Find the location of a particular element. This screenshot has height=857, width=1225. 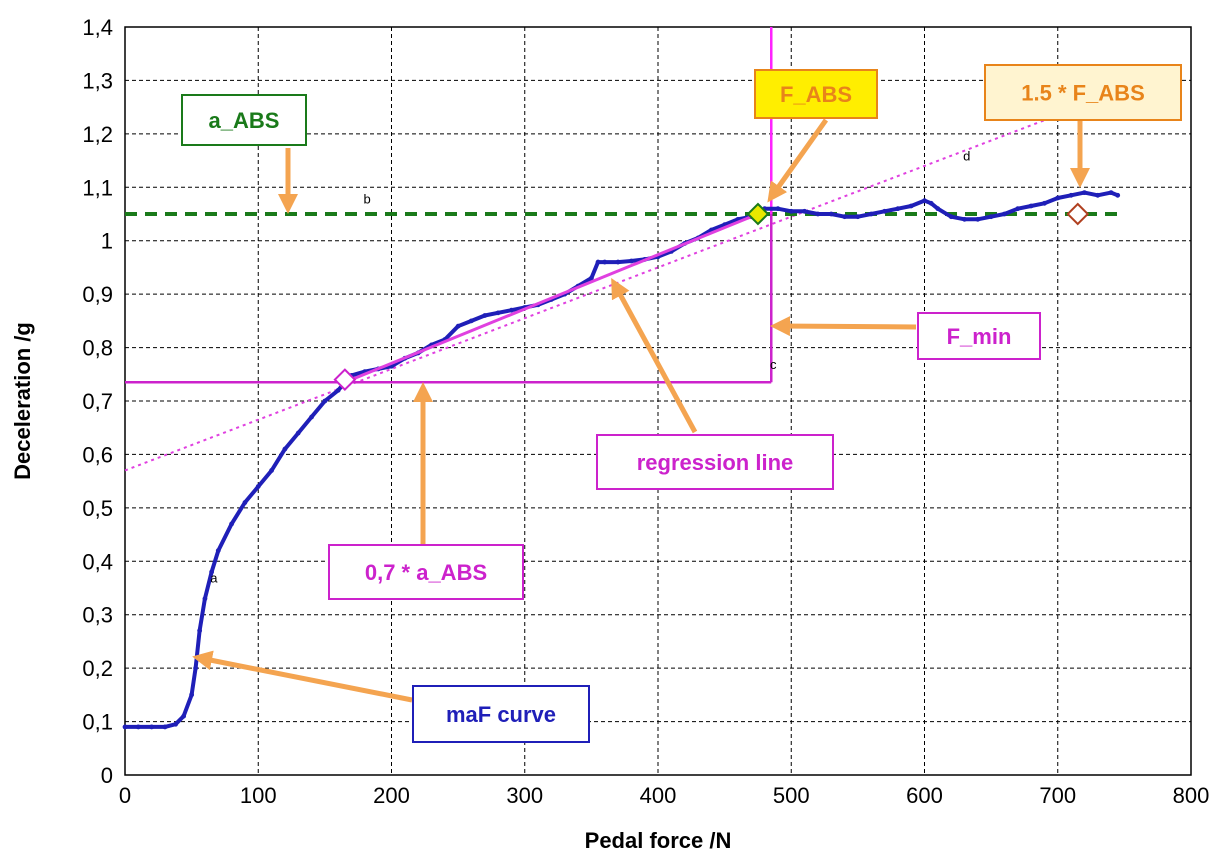

y-tick-label: 1,3 is located at coordinates (97, 80).